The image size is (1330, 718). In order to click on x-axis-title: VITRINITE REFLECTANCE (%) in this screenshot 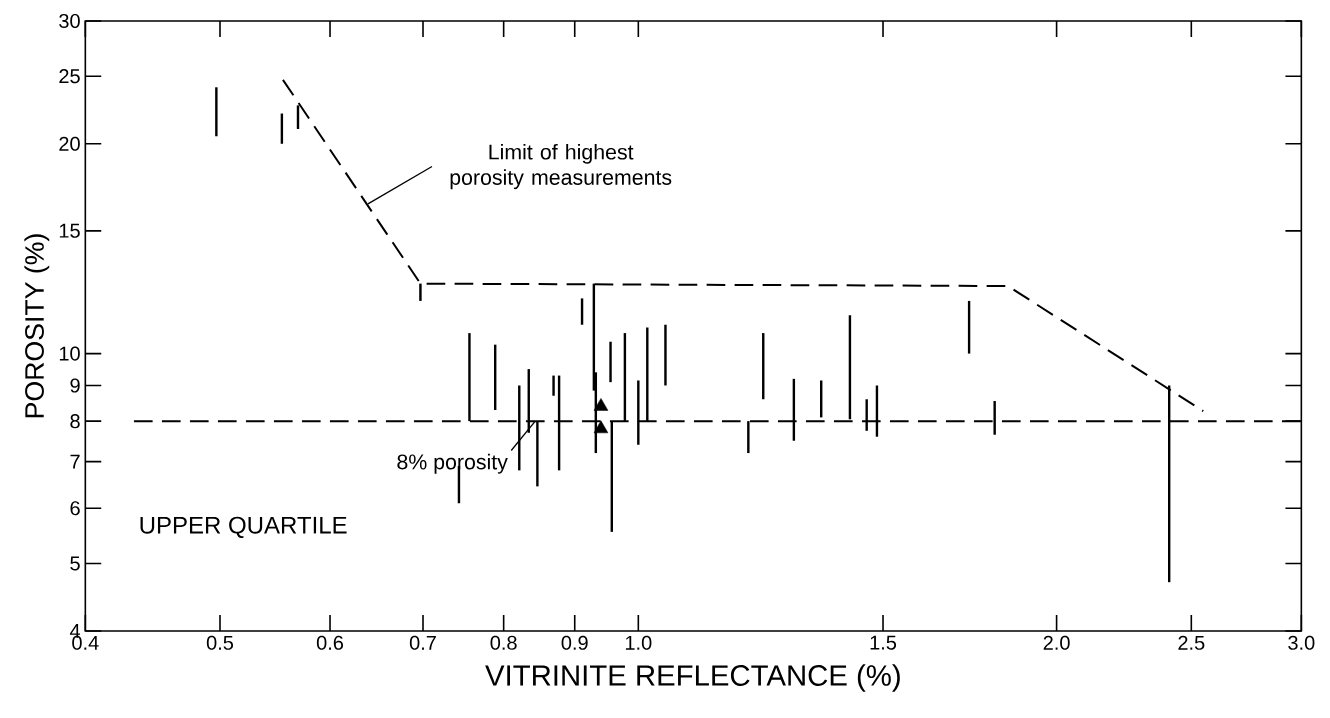, I will do `click(692, 678)`.